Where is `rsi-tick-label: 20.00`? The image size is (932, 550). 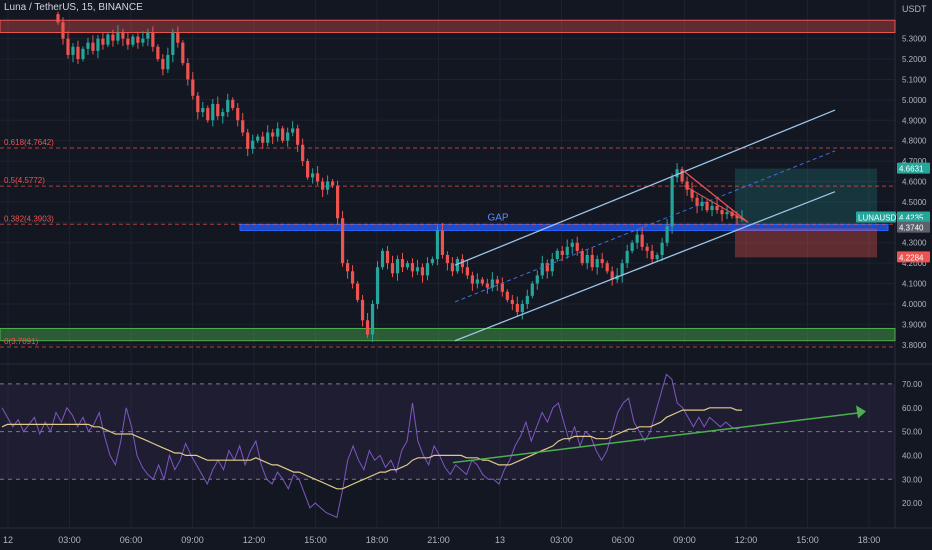 rsi-tick-label: 20.00 is located at coordinates (912, 503).